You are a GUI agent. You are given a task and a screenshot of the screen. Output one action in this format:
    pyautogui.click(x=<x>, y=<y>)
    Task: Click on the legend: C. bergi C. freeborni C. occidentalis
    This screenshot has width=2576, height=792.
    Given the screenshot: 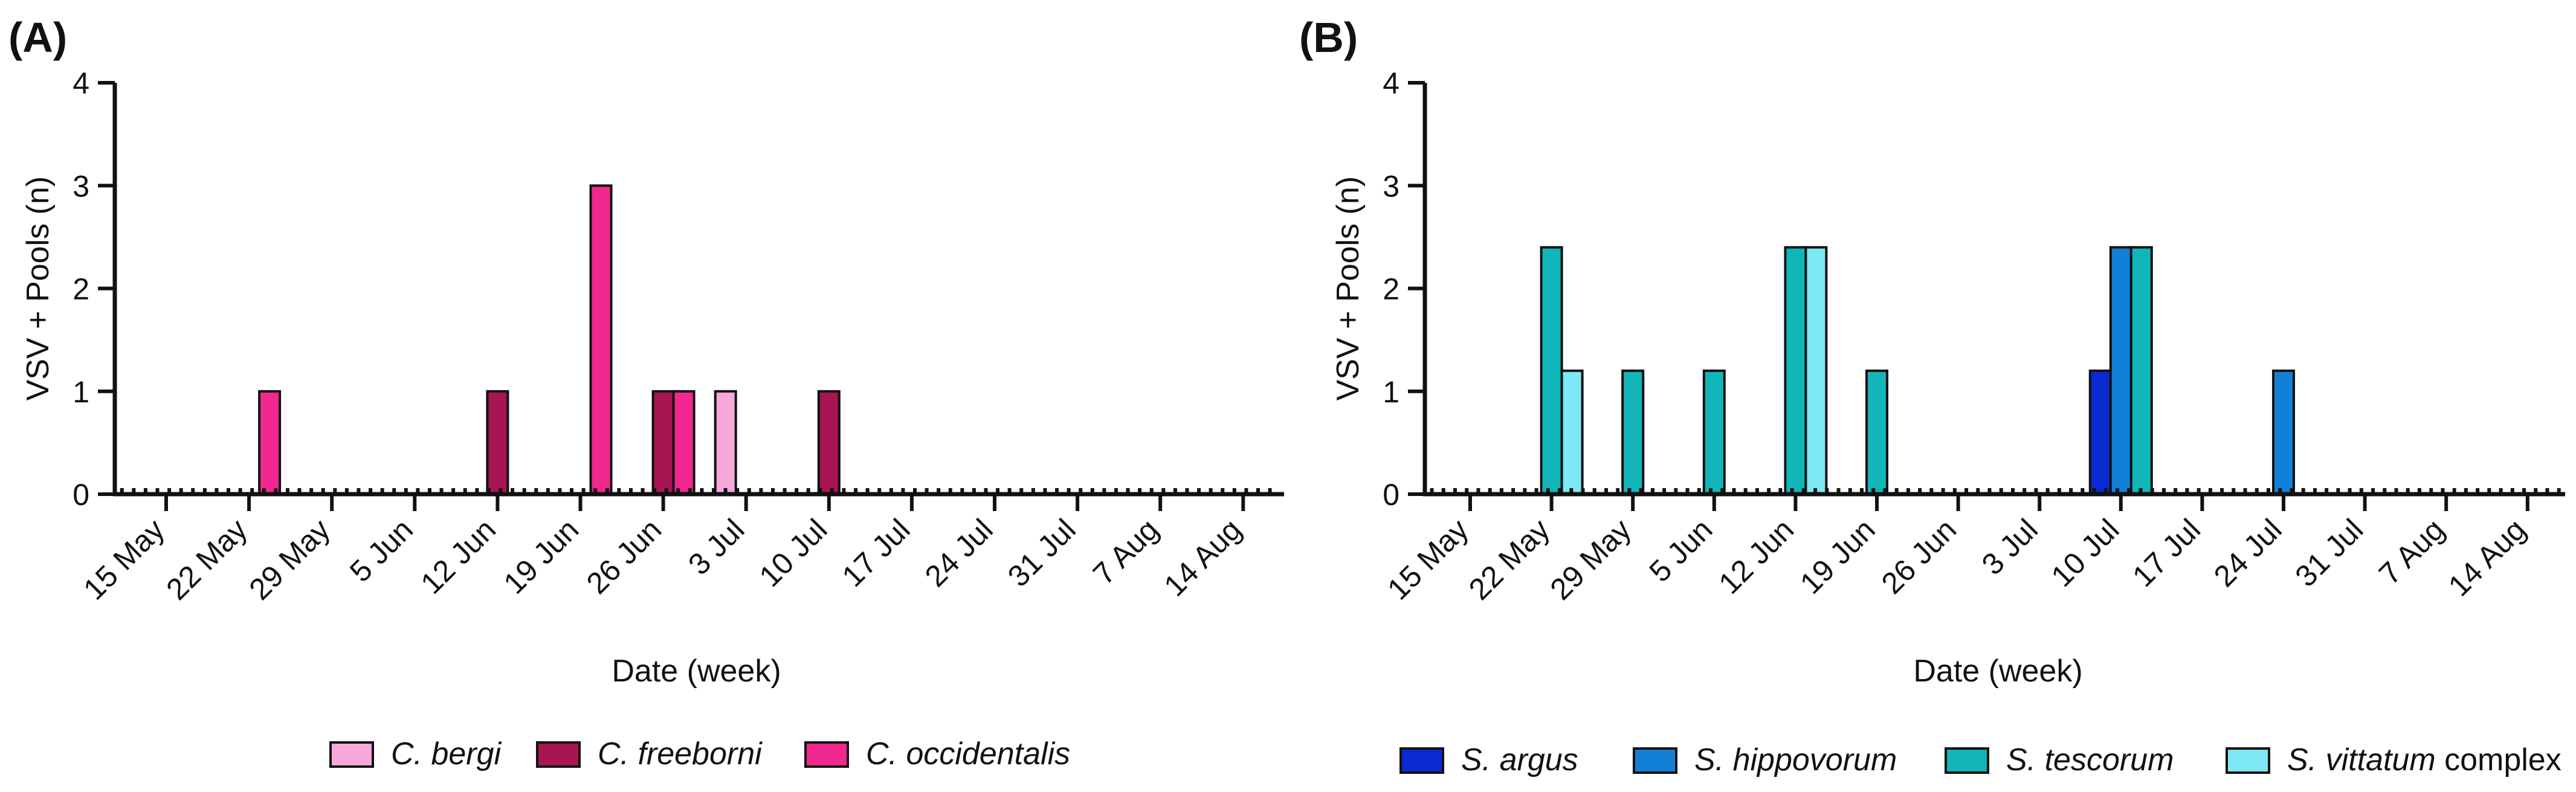 What is the action you would take?
    pyautogui.click(x=700, y=753)
    